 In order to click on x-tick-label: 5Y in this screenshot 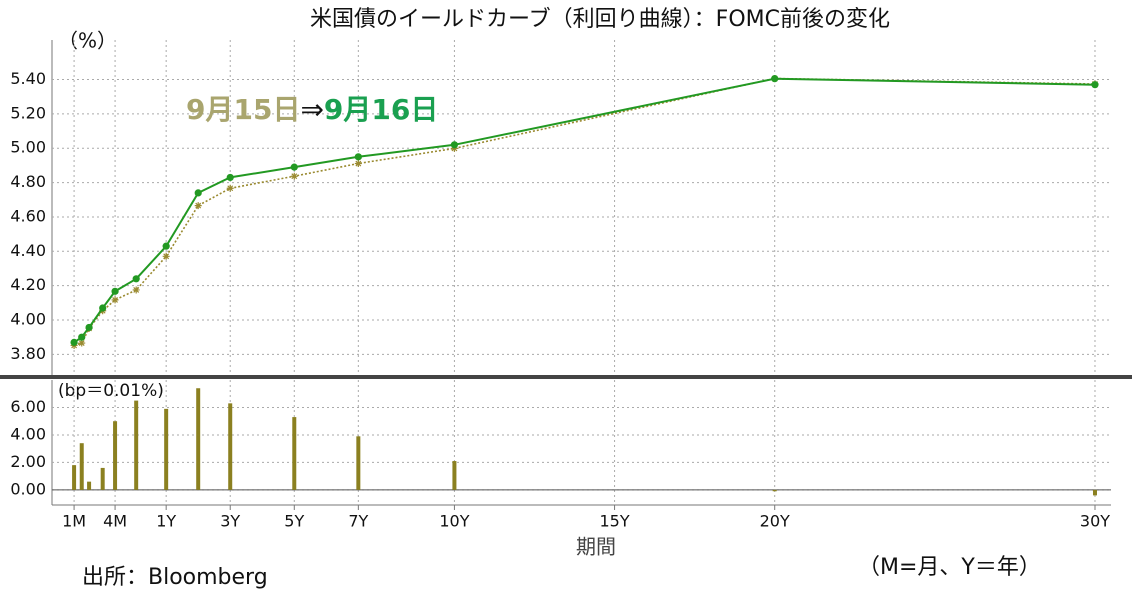, I will do `click(294, 521)`.